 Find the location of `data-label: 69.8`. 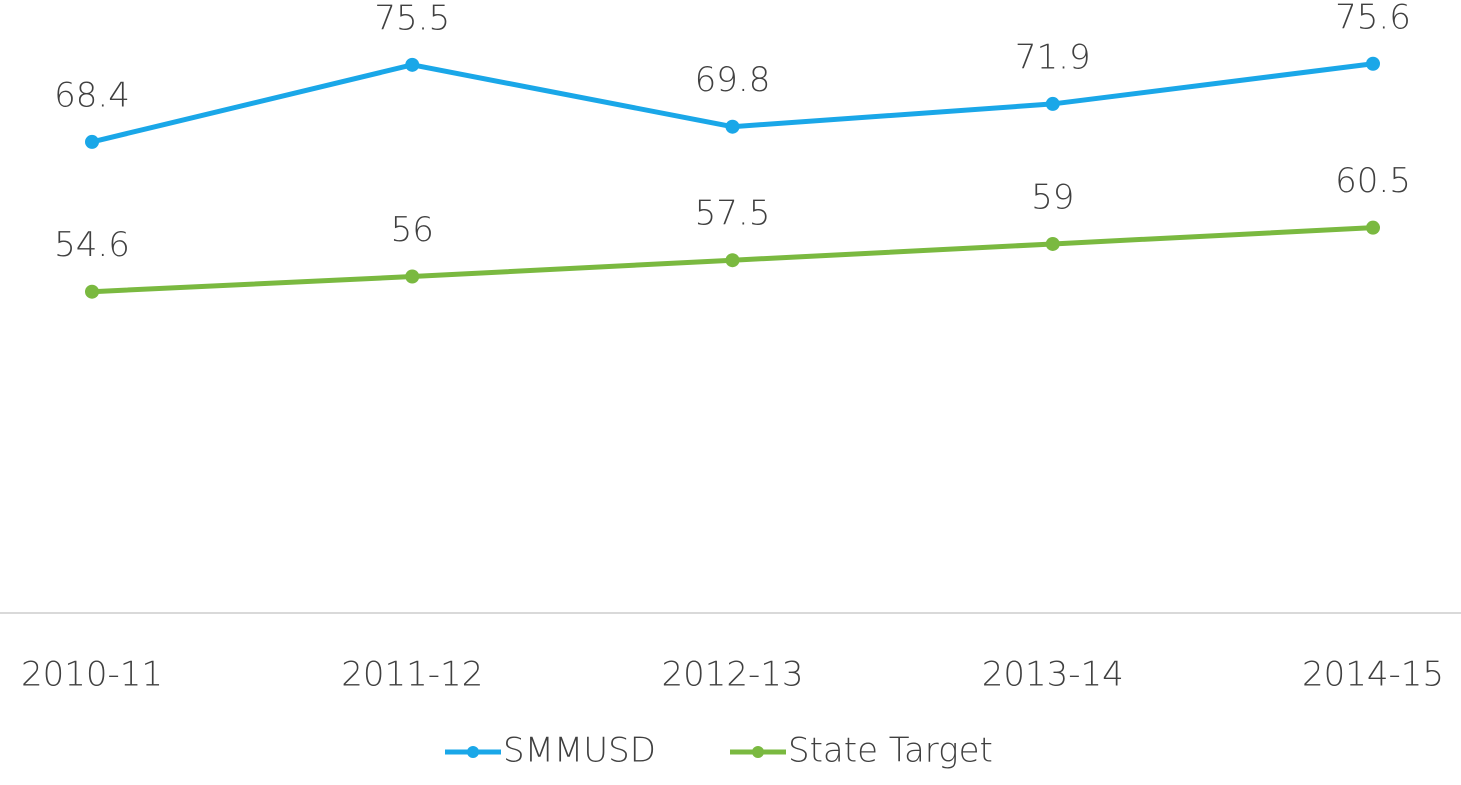

data-label: 69.8 is located at coordinates (733, 80).